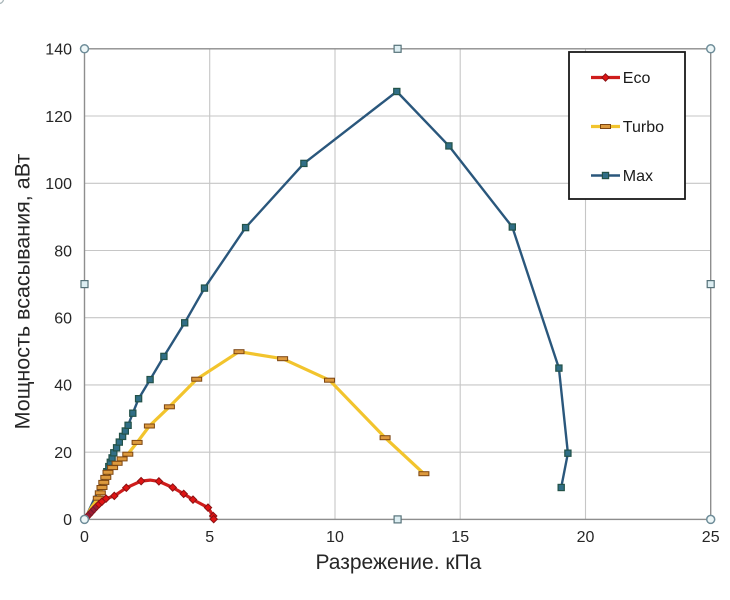 Image resolution: width=730 pixels, height=600 pixels. What do you see at coordinates (63, 319) in the screenshot?
I see `svg-text: 60` at bounding box center [63, 319].